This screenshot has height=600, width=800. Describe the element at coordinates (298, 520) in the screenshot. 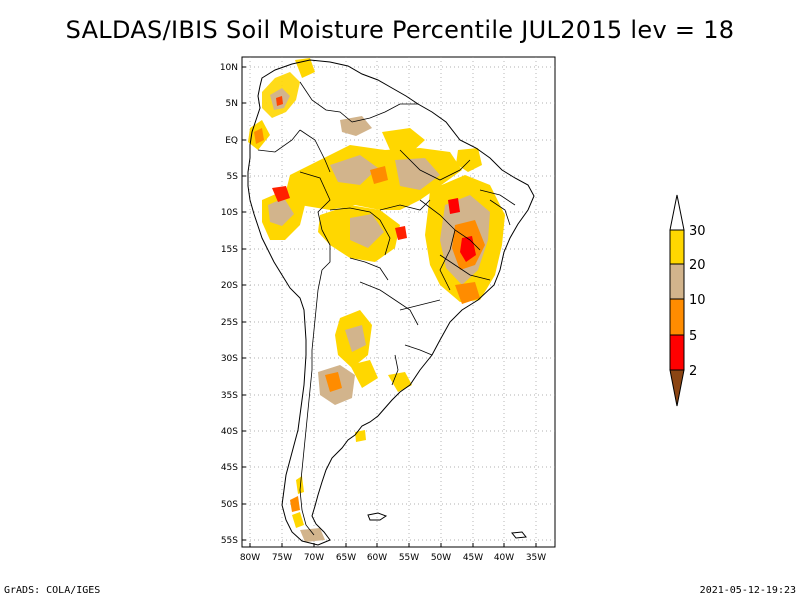

I see `shade-chile-south2` at that location.